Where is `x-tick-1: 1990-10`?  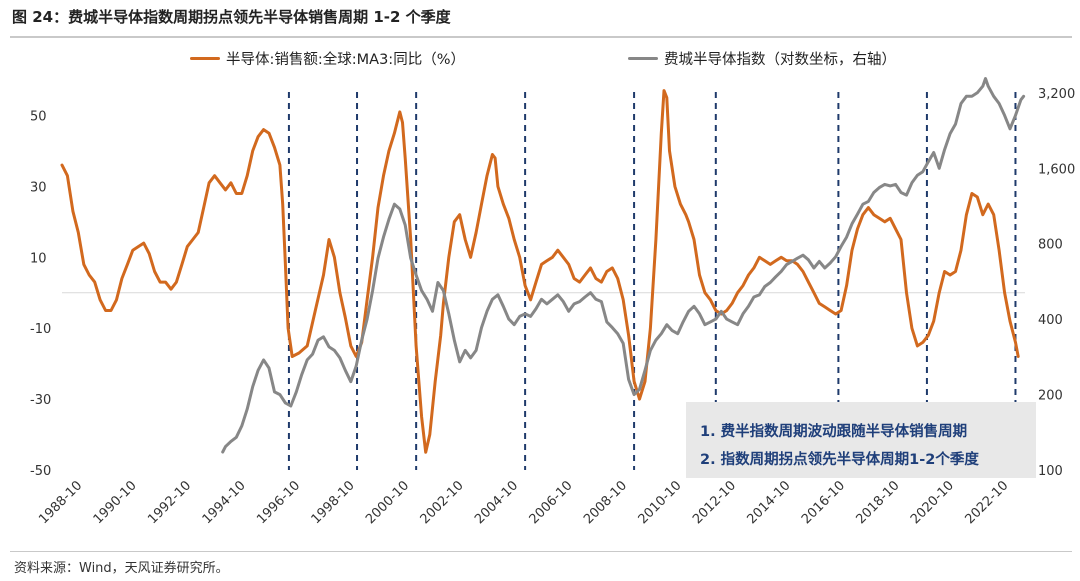 x-tick-1: 1990-10 is located at coordinates (115, 502).